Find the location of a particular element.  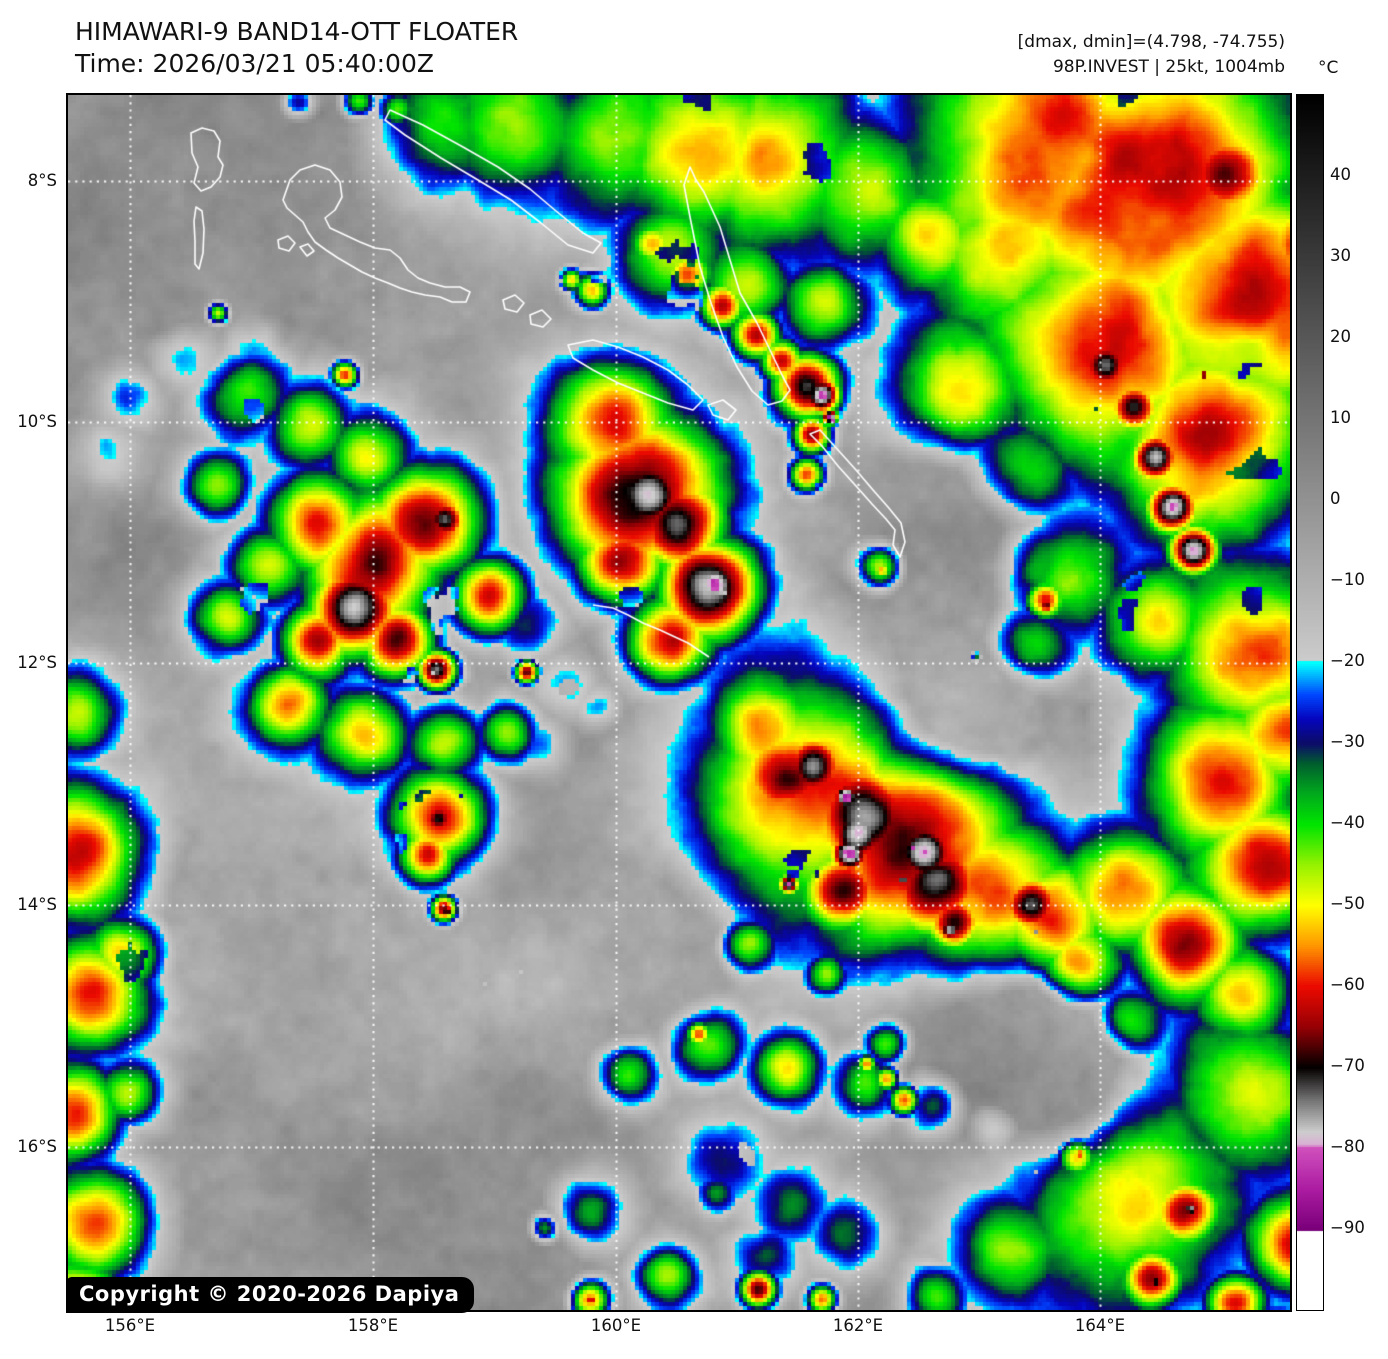

colorbar-tick-label: 30 is located at coordinates (1340, 255).